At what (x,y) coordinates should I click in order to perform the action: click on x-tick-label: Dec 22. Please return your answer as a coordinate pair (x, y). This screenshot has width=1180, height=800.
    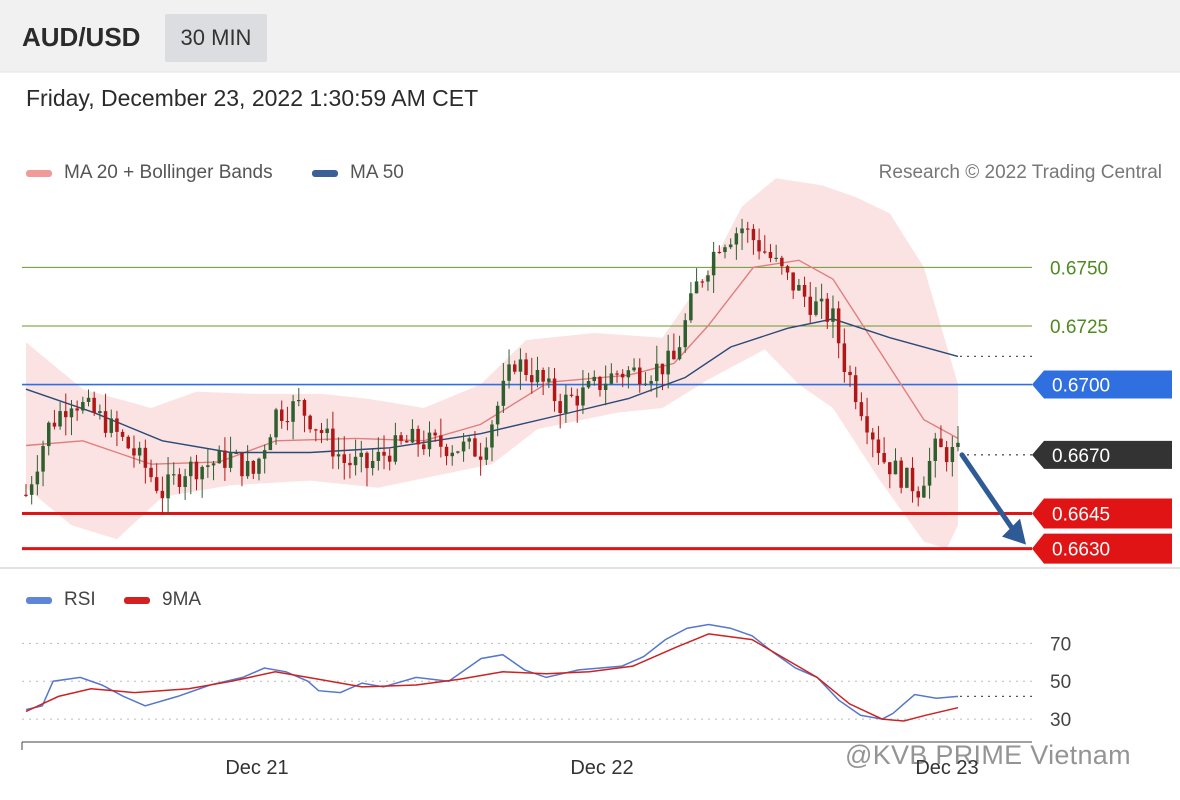
    Looking at the image, I should click on (601, 768).